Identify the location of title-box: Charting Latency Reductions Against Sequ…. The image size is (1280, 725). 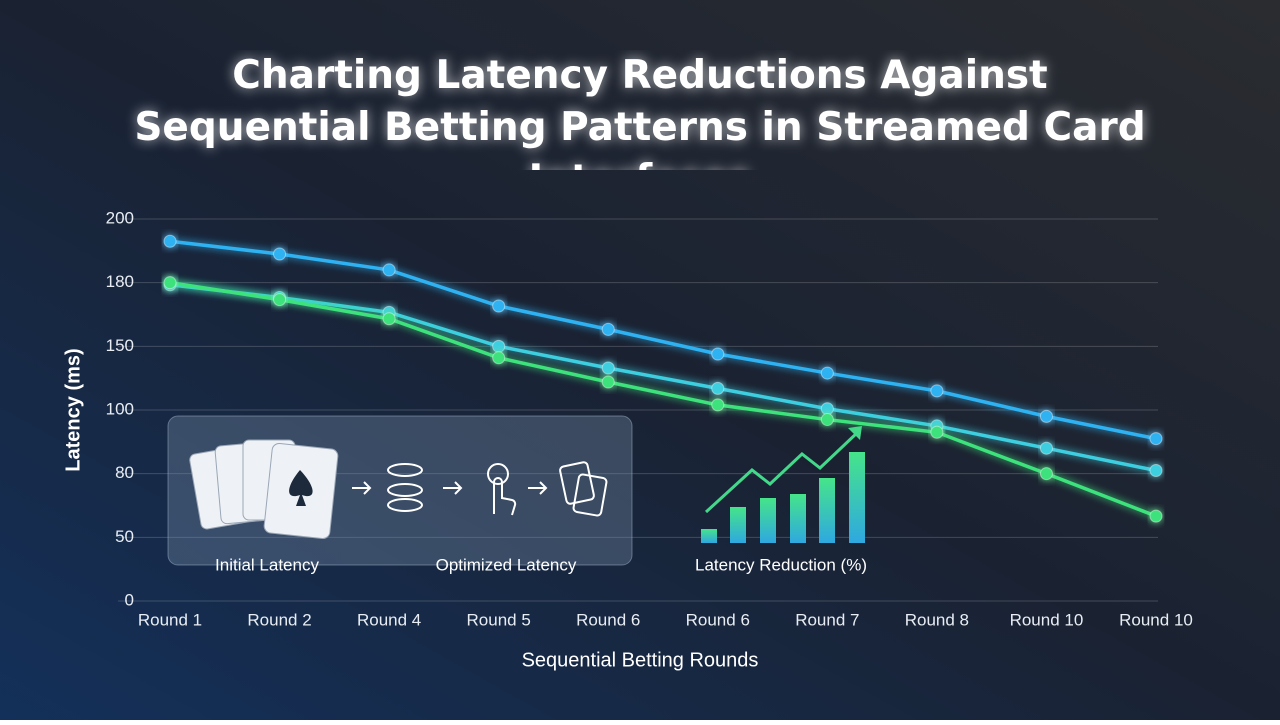
(640, 111).